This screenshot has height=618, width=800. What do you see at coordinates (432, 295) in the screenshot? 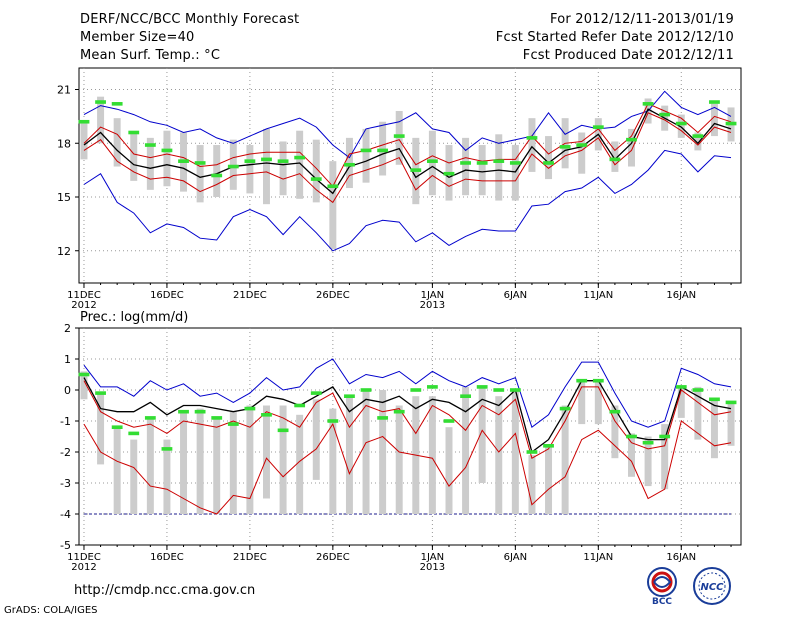
I see `temp-xtick-label: 1JAN` at bounding box center [432, 295].